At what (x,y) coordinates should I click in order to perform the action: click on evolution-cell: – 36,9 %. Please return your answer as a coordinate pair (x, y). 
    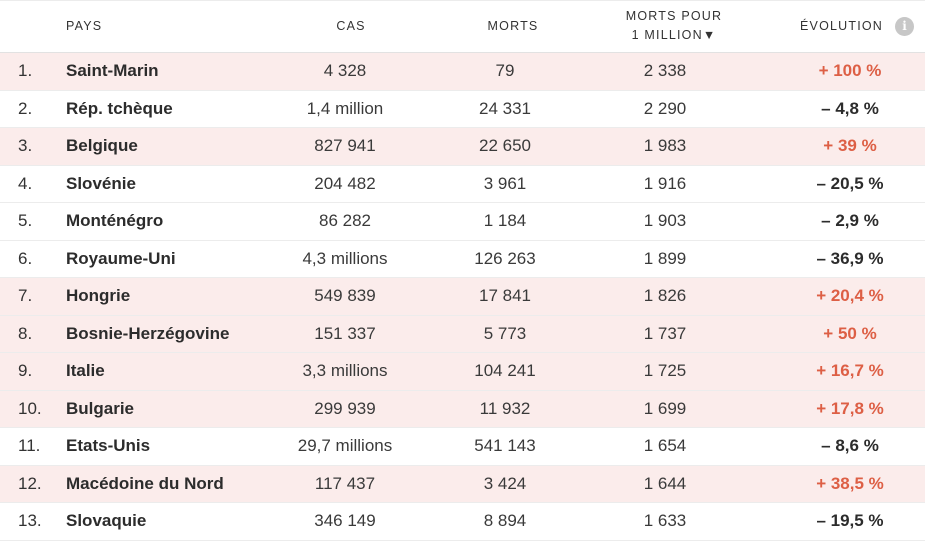
    Looking at the image, I should click on (850, 258).